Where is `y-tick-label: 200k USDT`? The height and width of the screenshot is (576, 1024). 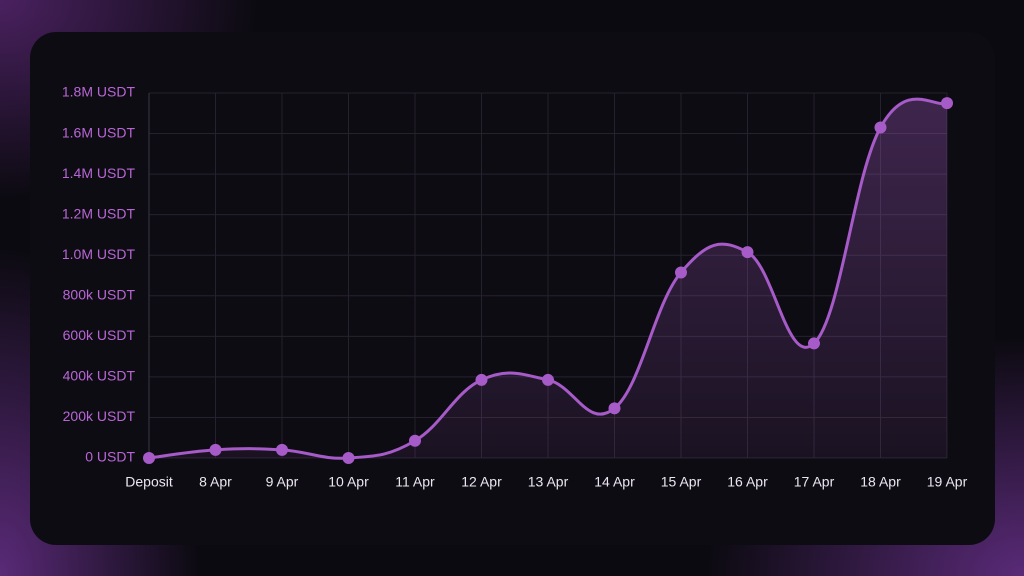 y-tick-label: 200k USDT is located at coordinates (99, 416).